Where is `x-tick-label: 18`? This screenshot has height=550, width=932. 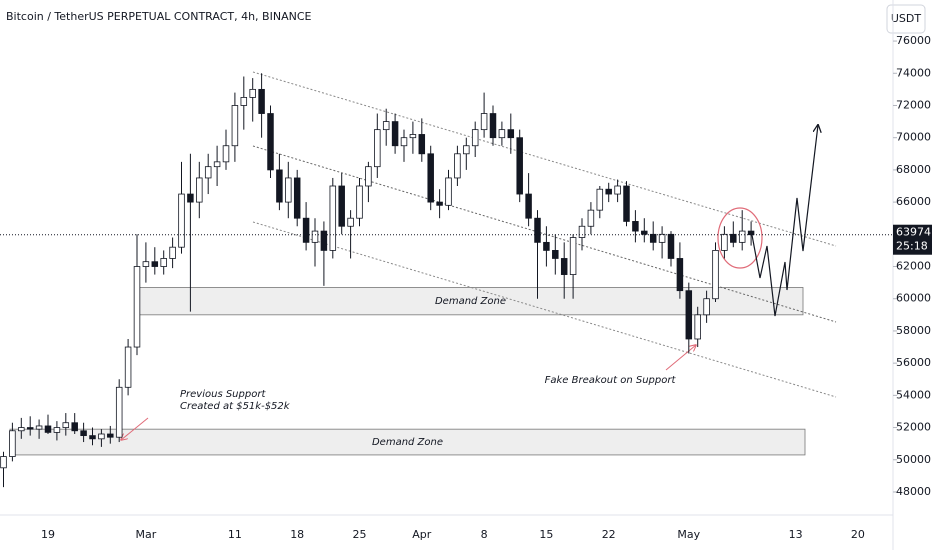 x-tick-label: 18 is located at coordinates (297, 534).